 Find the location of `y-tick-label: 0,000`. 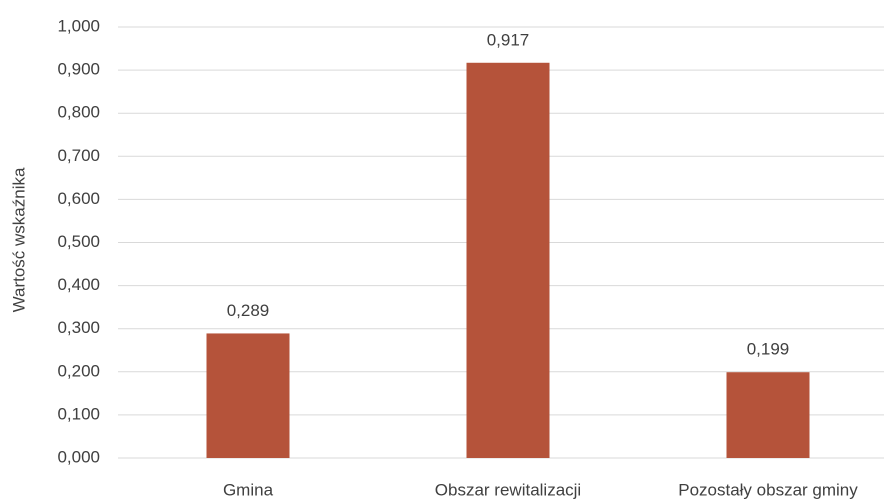

y-tick-label: 0,000 is located at coordinates (78, 456).